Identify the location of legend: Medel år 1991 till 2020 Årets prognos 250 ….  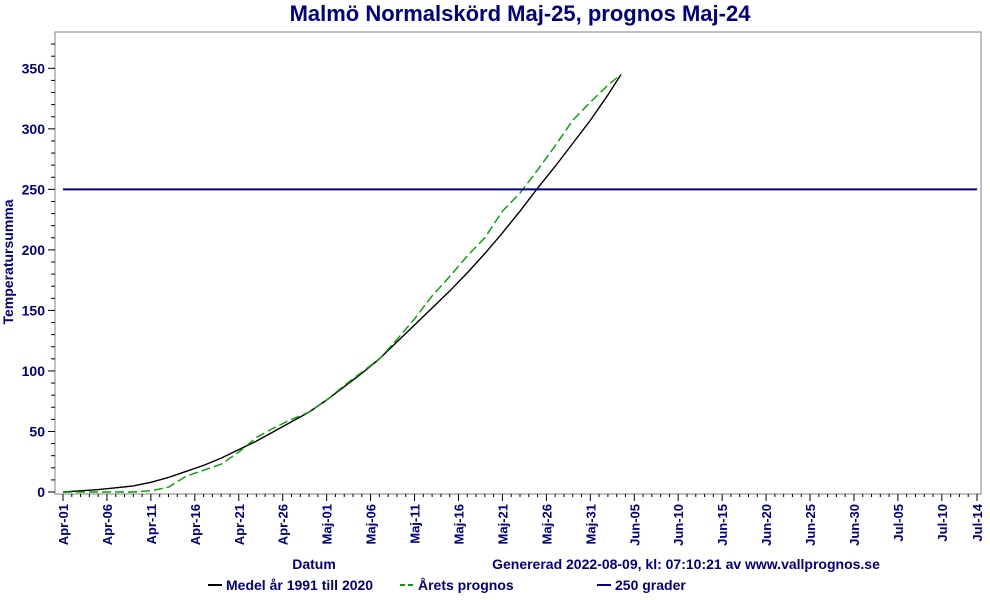
(447, 585).